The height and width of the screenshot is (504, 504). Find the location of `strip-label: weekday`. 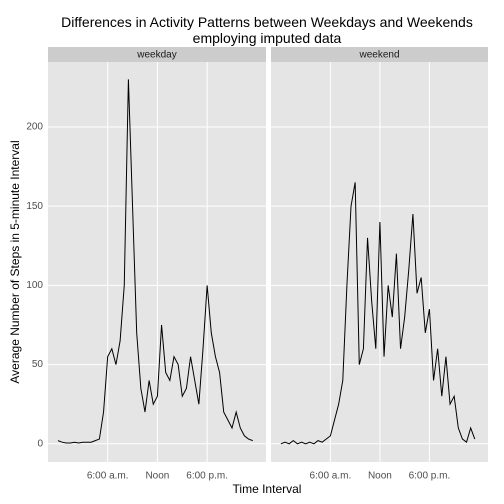

strip-label: weekday is located at coordinates (156, 55).